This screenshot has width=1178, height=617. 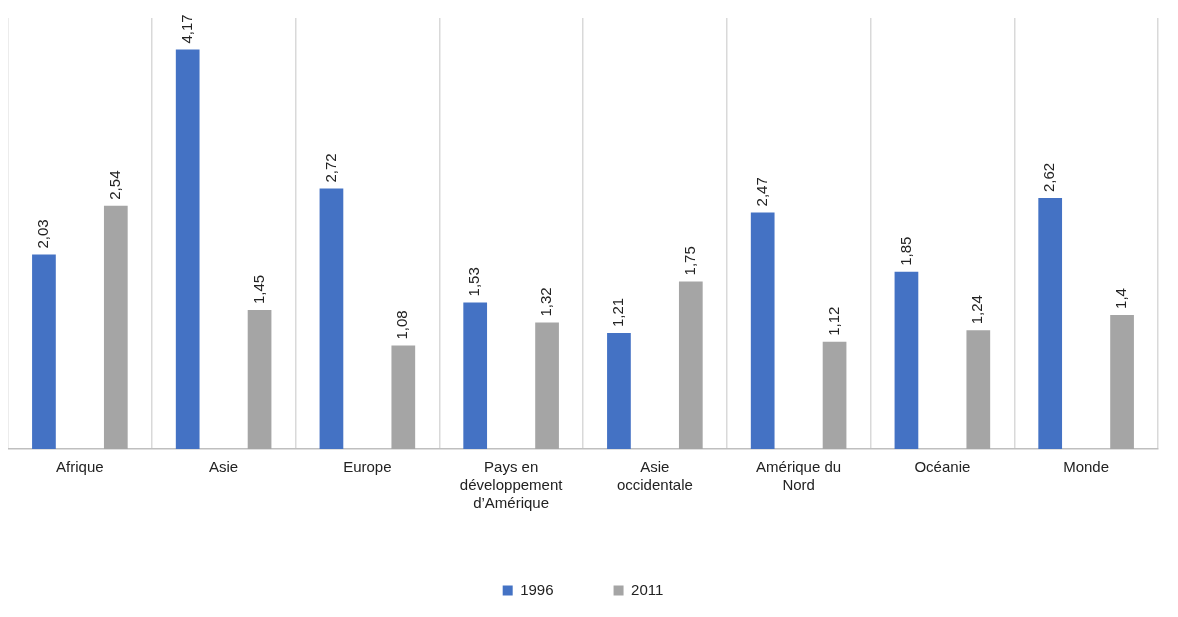 I want to click on data-label: 2,54, so click(x=114, y=185).